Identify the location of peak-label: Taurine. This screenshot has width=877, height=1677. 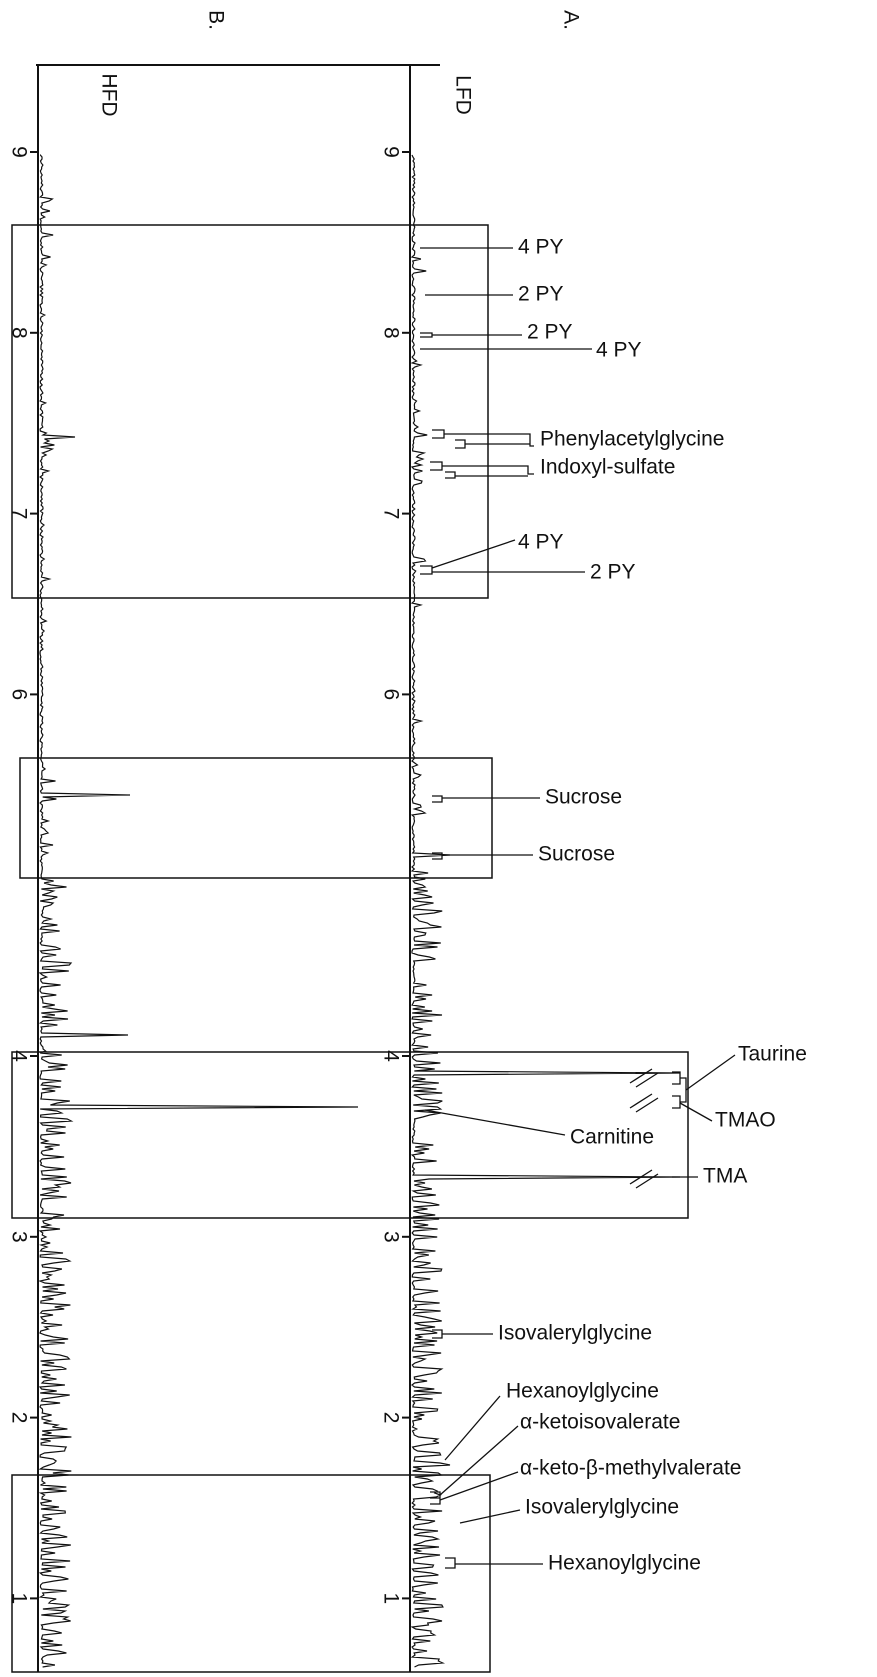
(772, 1054).